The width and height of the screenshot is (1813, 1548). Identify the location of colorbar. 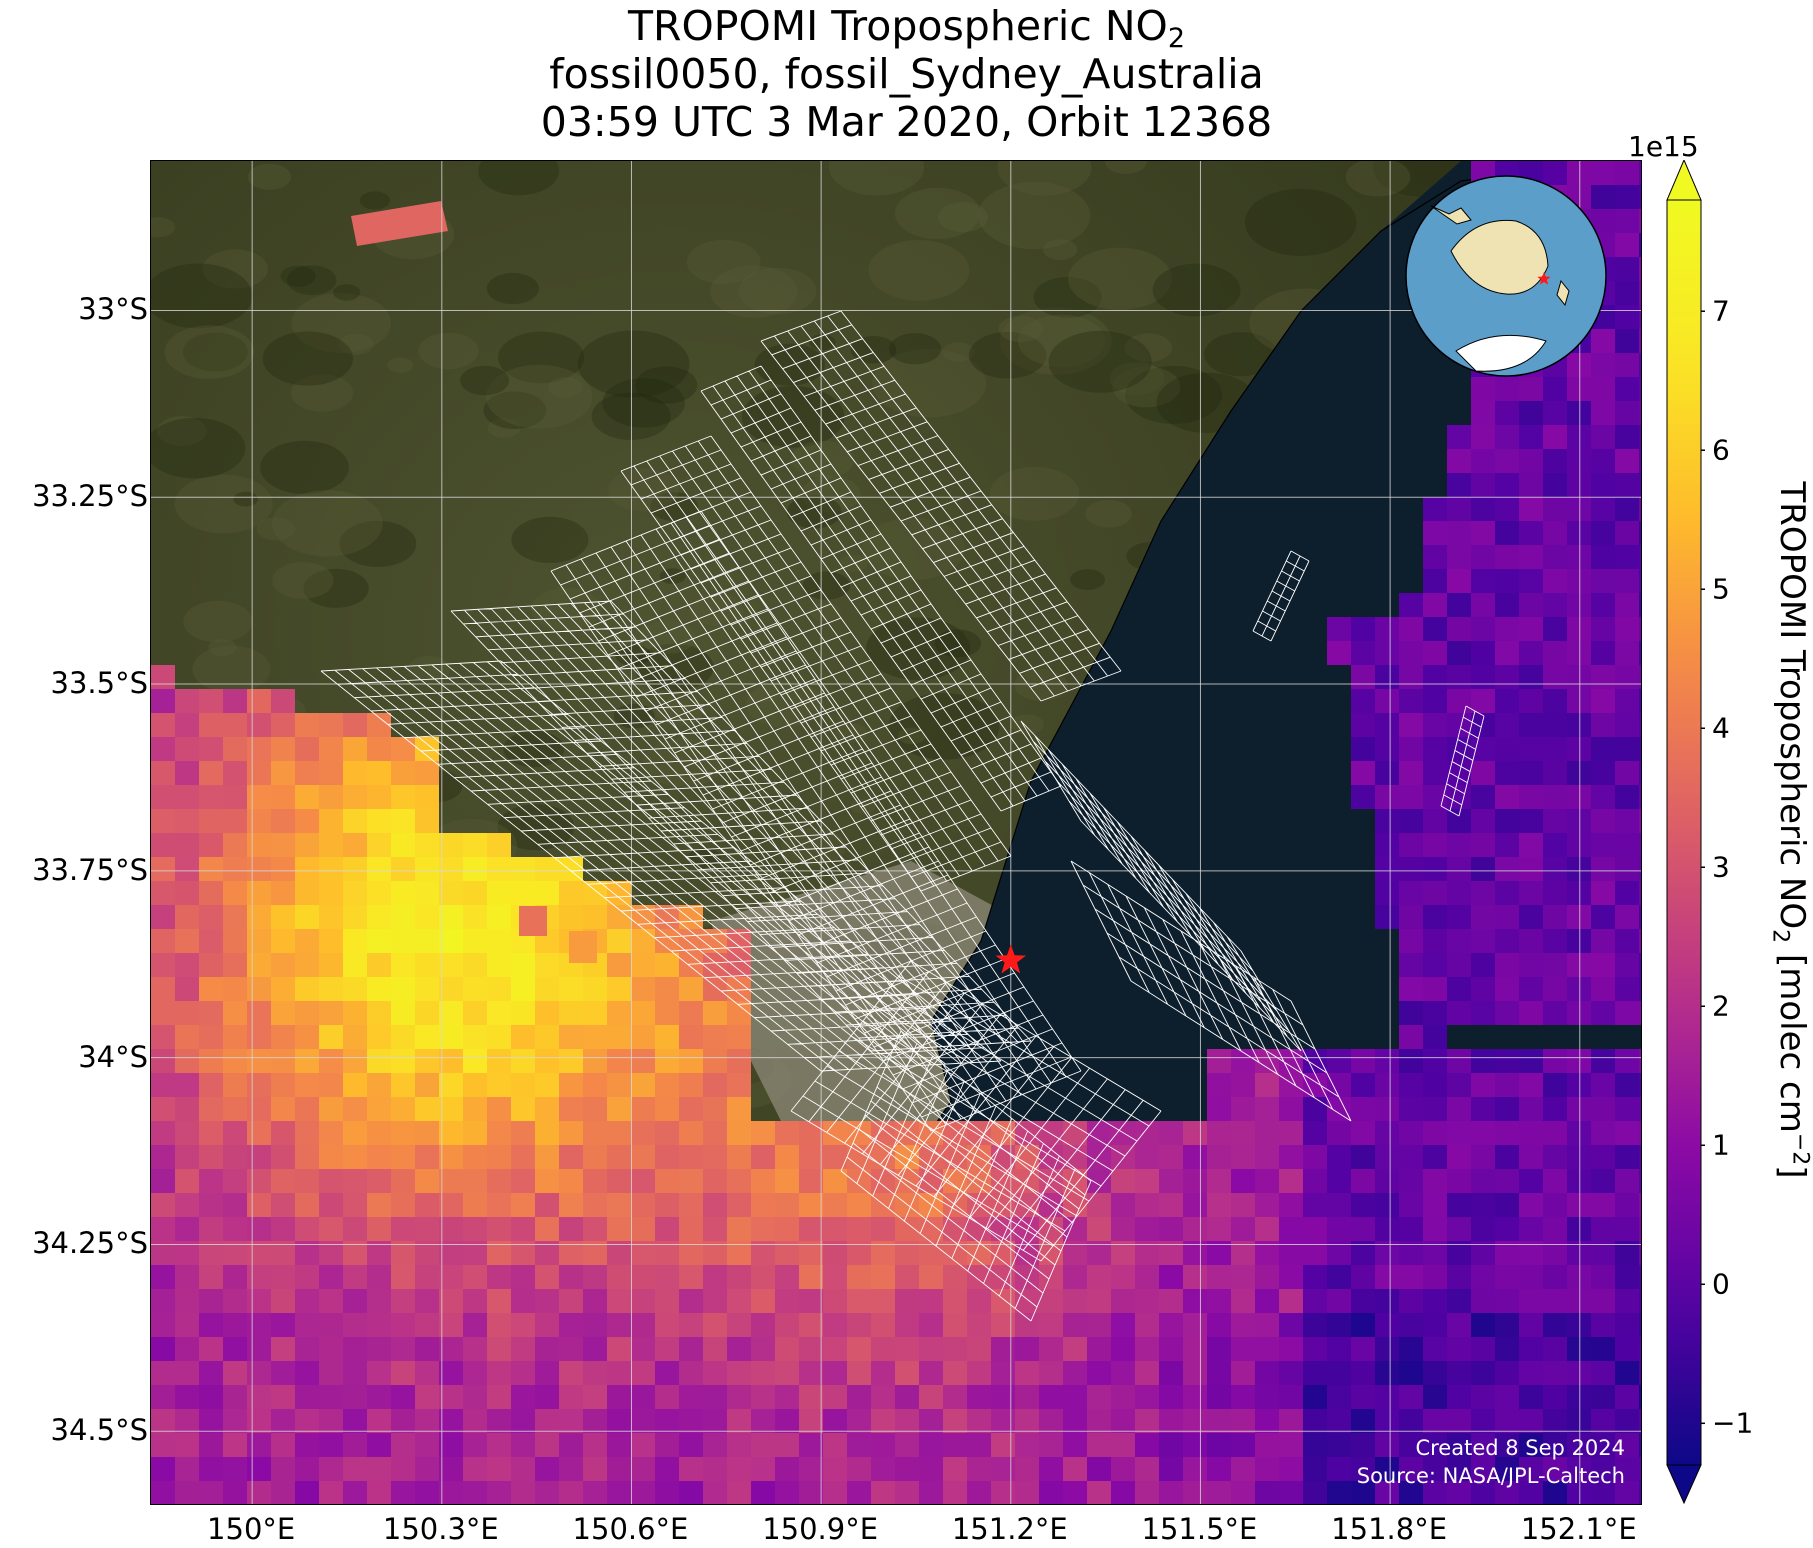
(1685, 832).